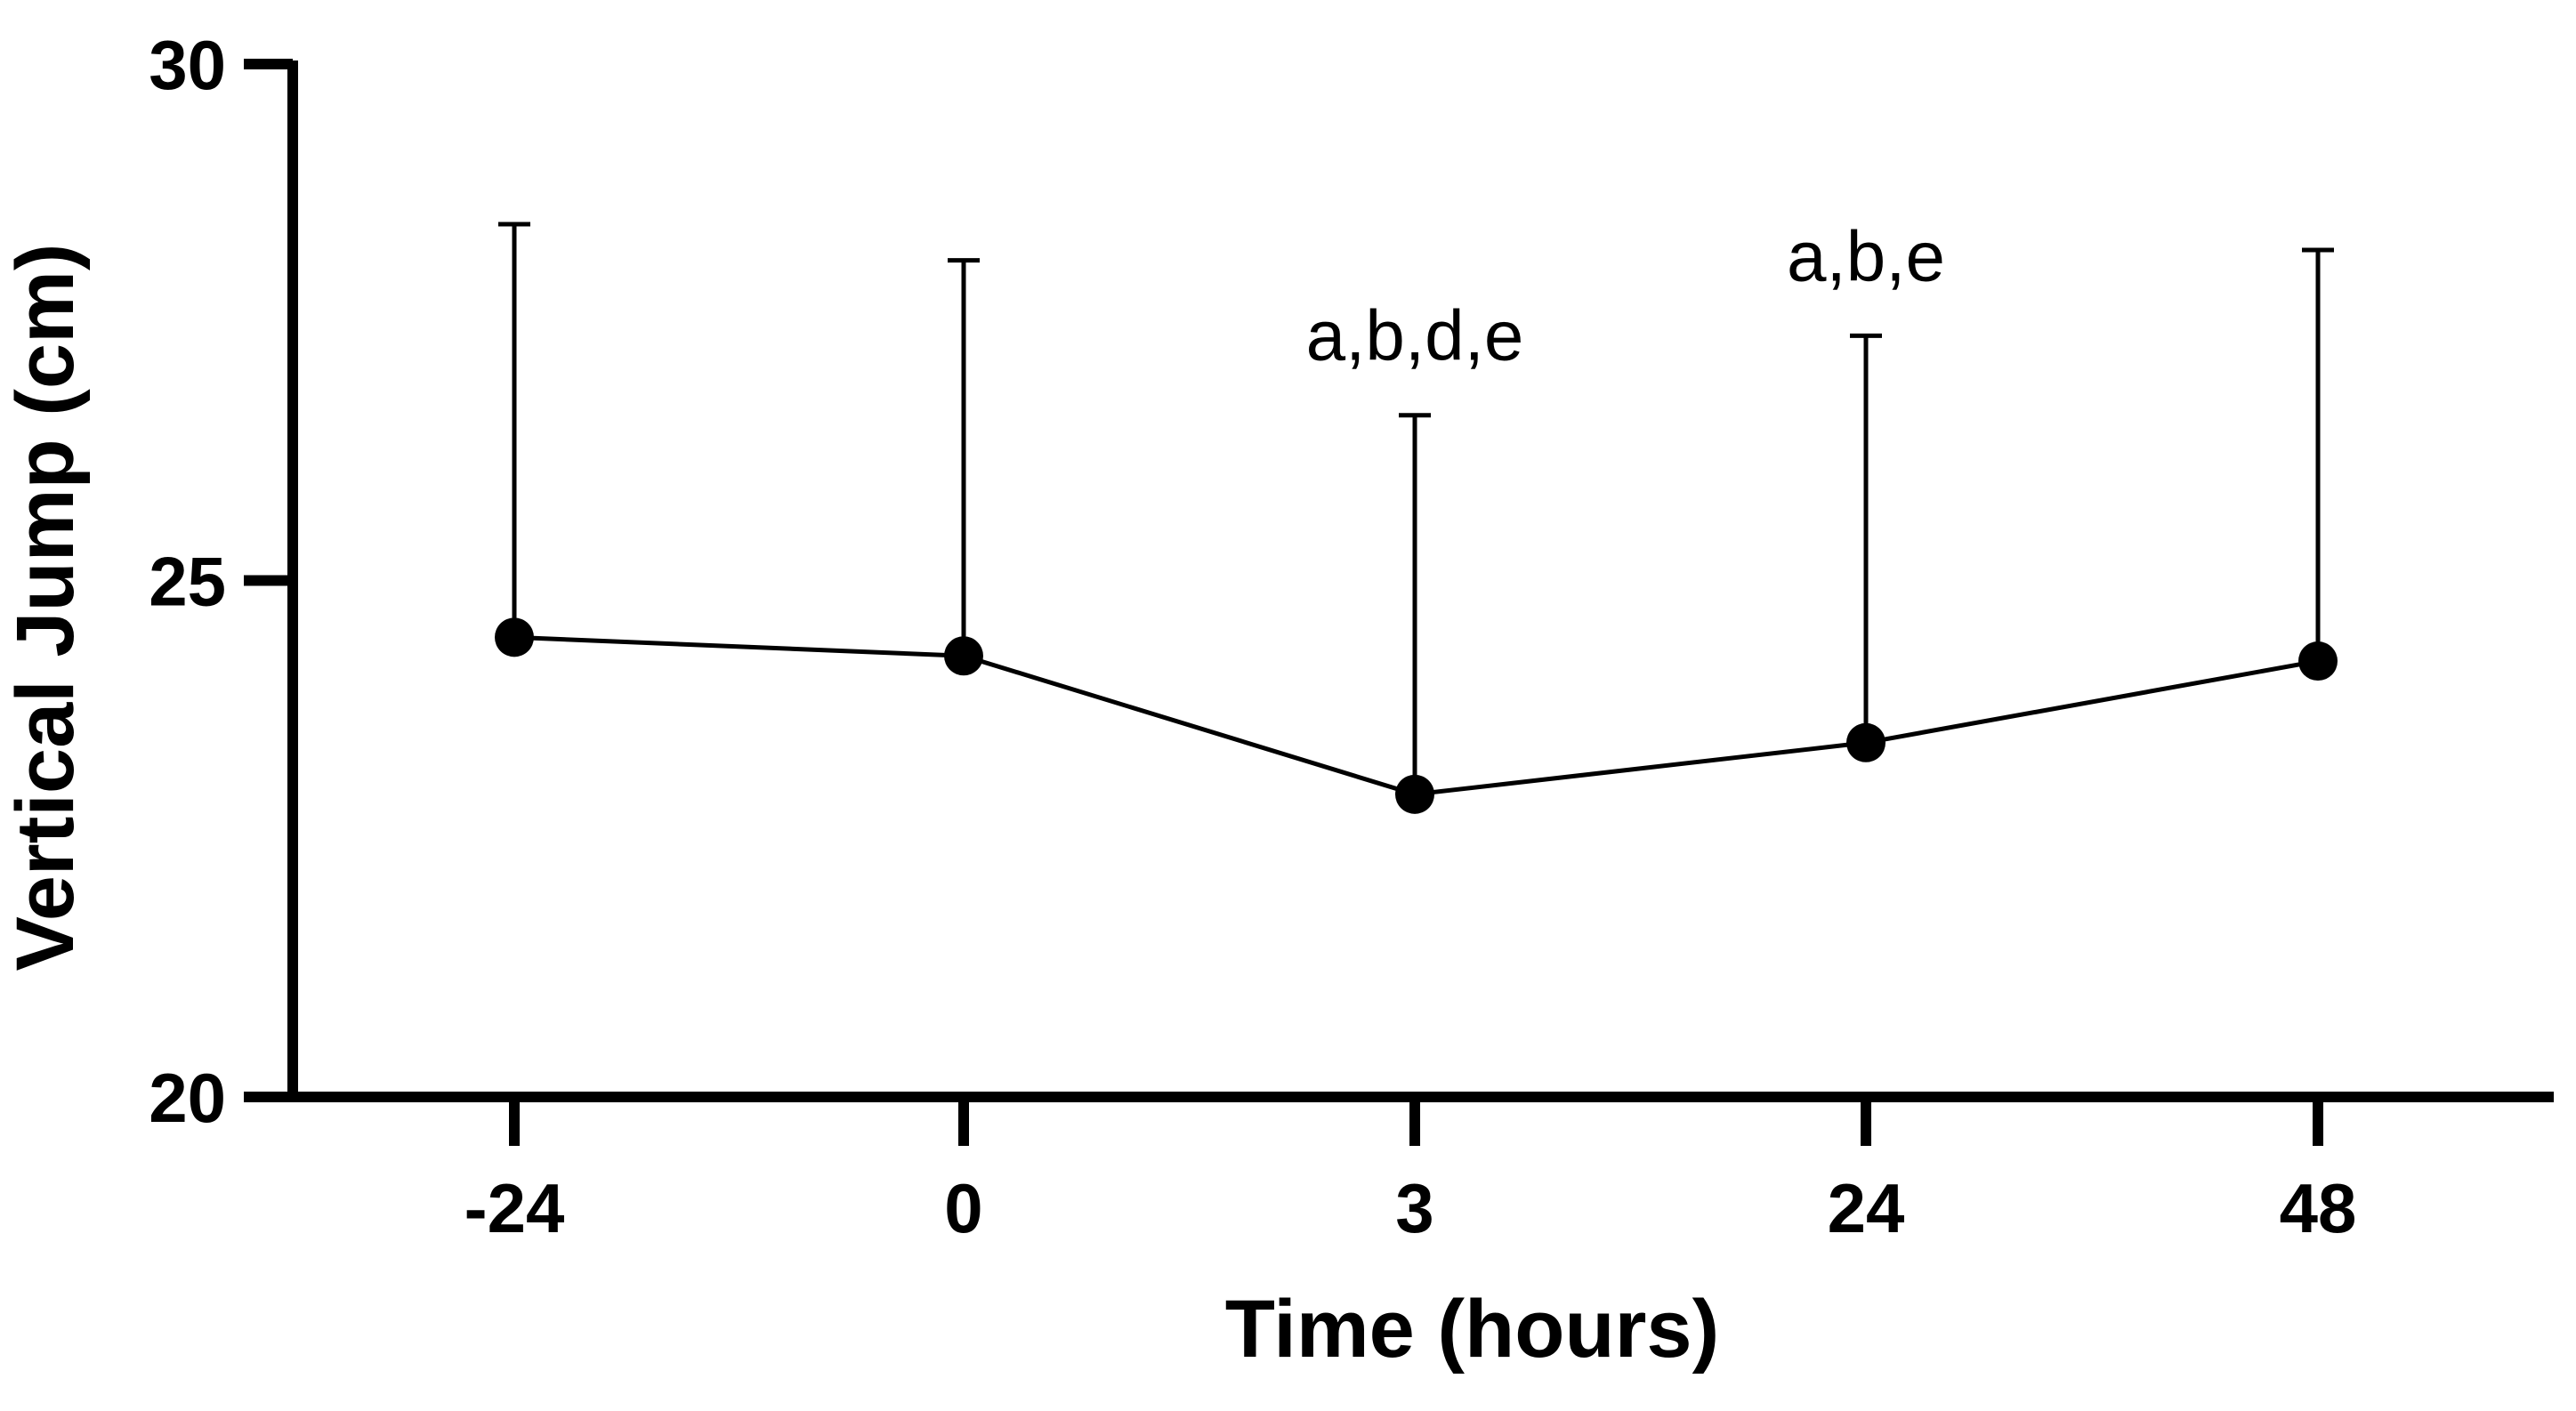 The width and height of the screenshot is (2576, 1411). Describe the element at coordinates (187, 1098) in the screenshot. I see `y-tick-label: 20` at that location.